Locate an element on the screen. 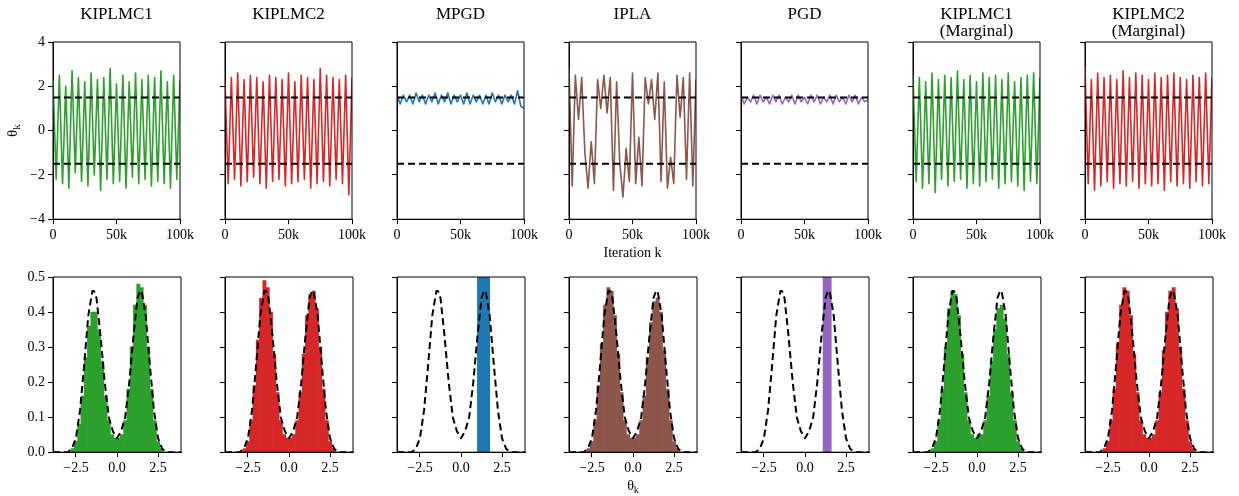 The width and height of the screenshot is (1239, 496). y-tick-label: 0.4 is located at coordinates (36, 311).